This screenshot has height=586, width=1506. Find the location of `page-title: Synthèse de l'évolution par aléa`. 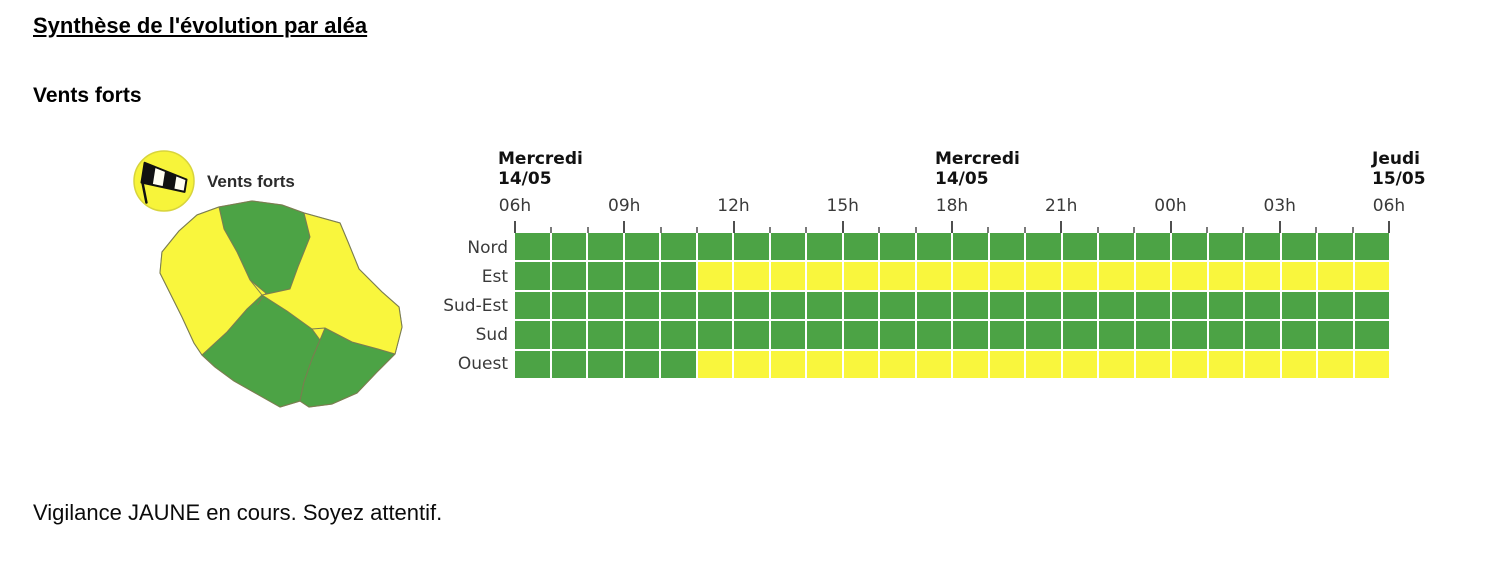

page-title: Synthèse de l'évolution par aléa is located at coordinates (200, 25).